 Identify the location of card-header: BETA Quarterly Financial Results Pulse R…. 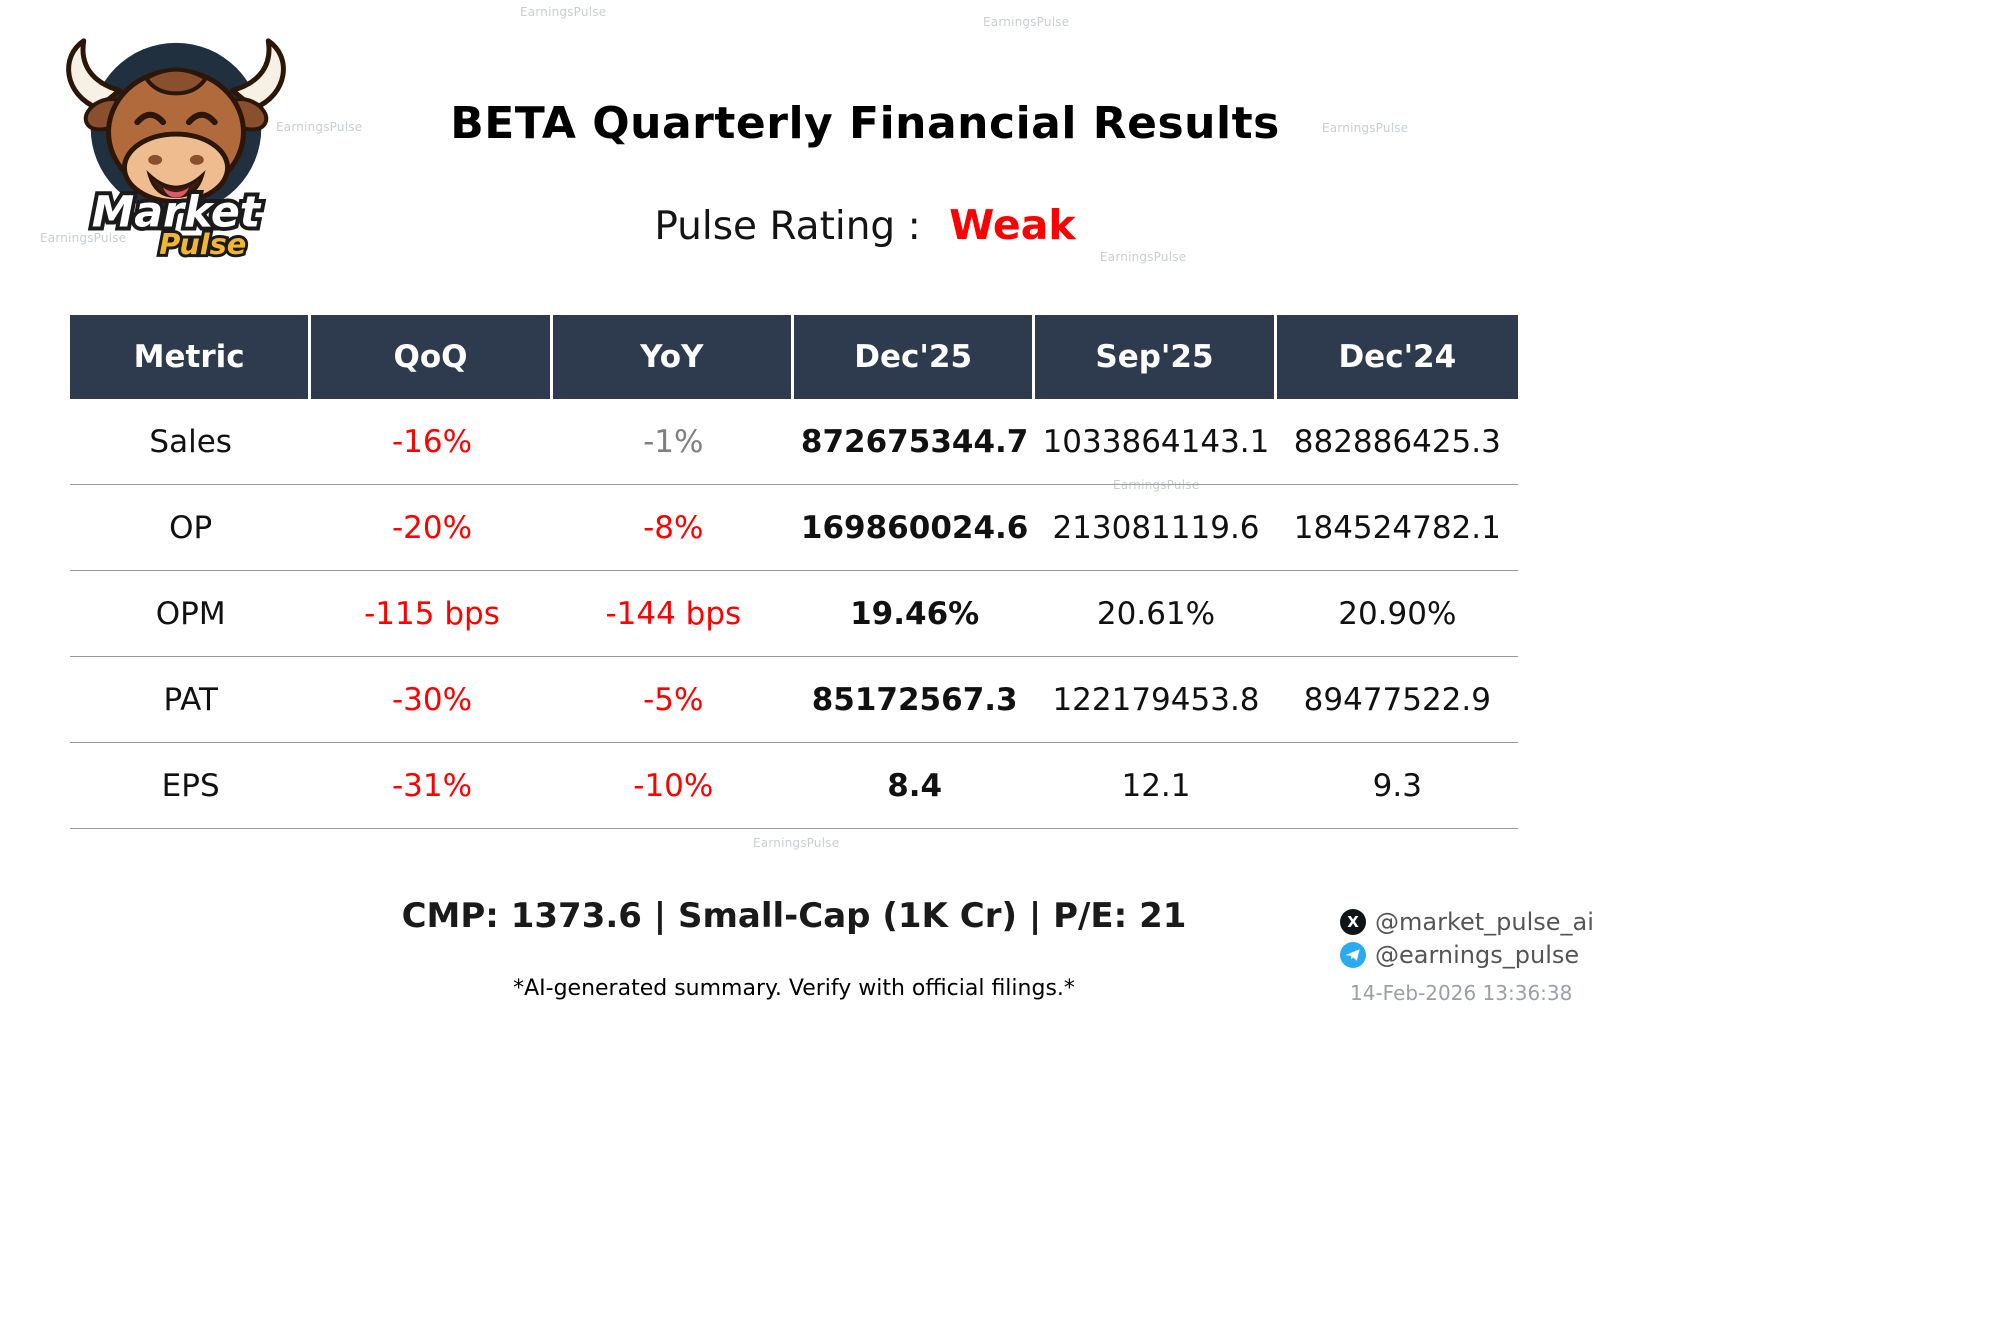
(865, 173).